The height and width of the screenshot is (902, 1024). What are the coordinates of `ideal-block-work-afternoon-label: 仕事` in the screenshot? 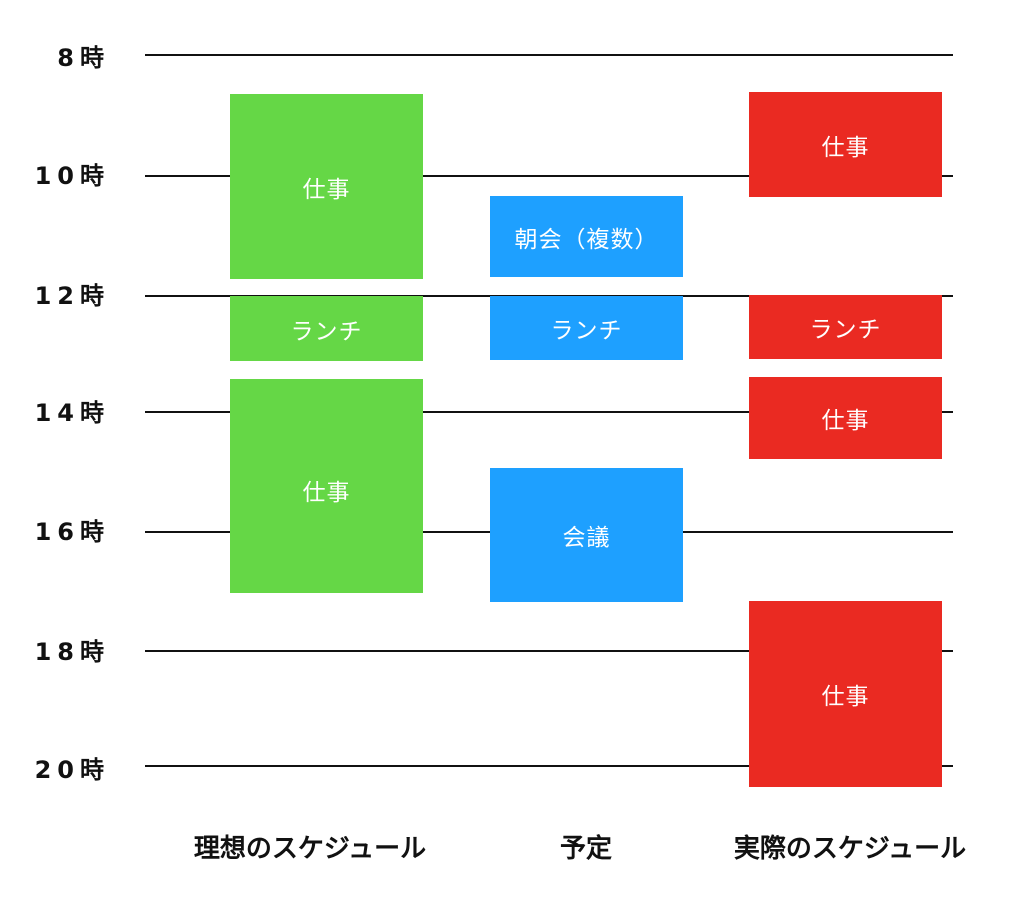 It's located at (326, 493).